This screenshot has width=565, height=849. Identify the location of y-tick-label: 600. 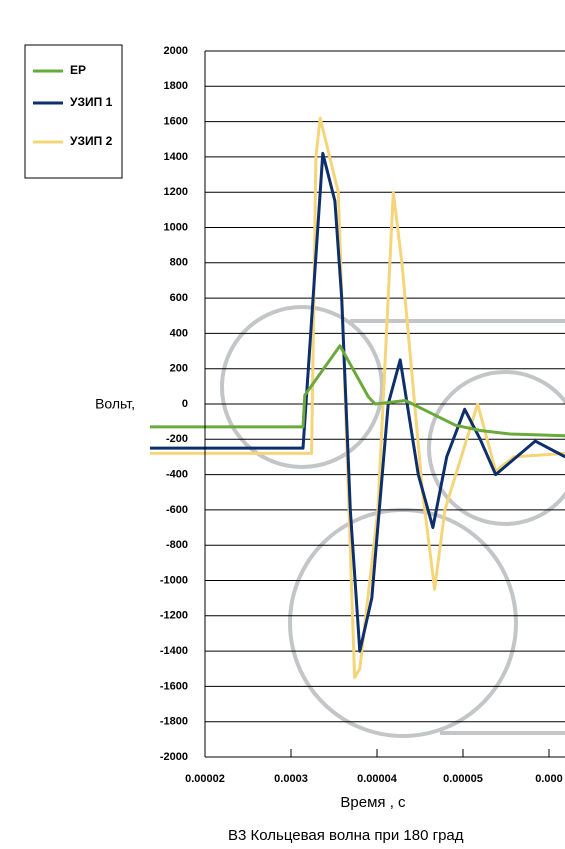
(179, 298).